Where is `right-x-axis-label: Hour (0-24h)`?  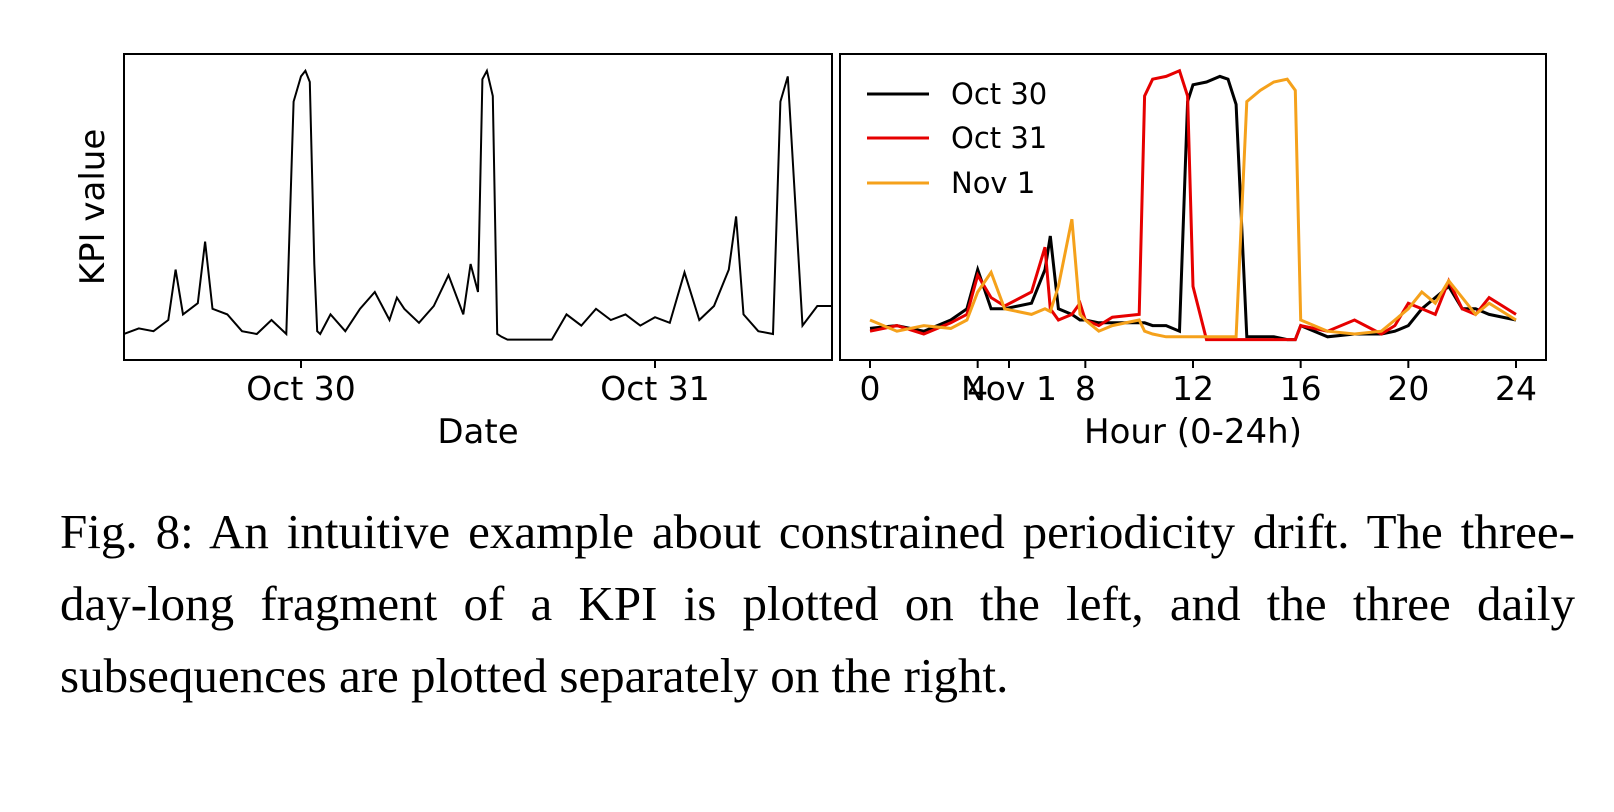
right-x-axis-label: Hour (0-24h) is located at coordinates (1193, 432).